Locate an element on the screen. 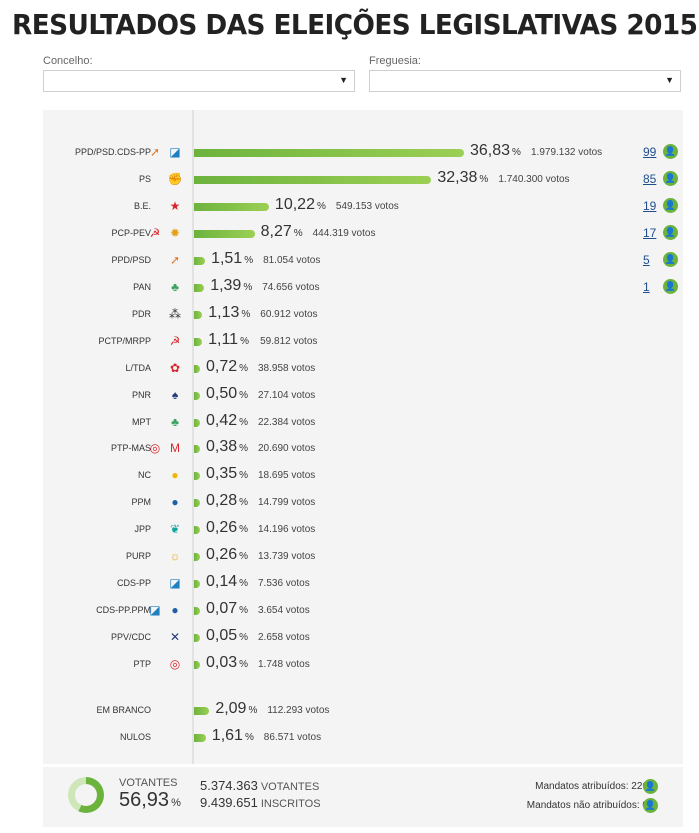 The height and width of the screenshot is (833, 699). party-seats-link: 19 is located at coordinates (650, 205).